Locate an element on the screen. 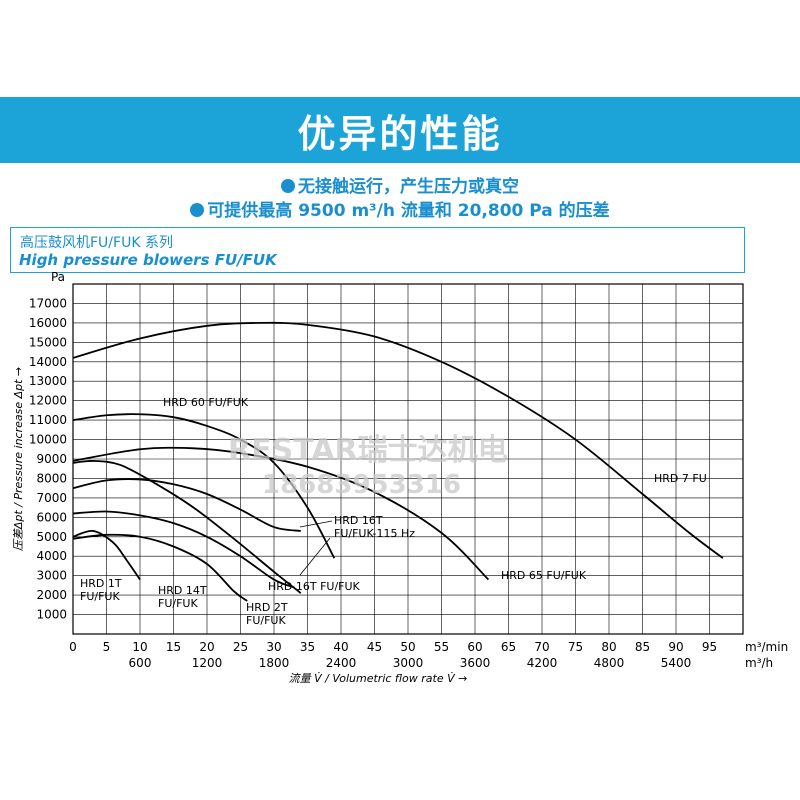 Image resolution: width=800 pixels, height=800 pixels. y-tick-label: 13000 is located at coordinates (48, 381).